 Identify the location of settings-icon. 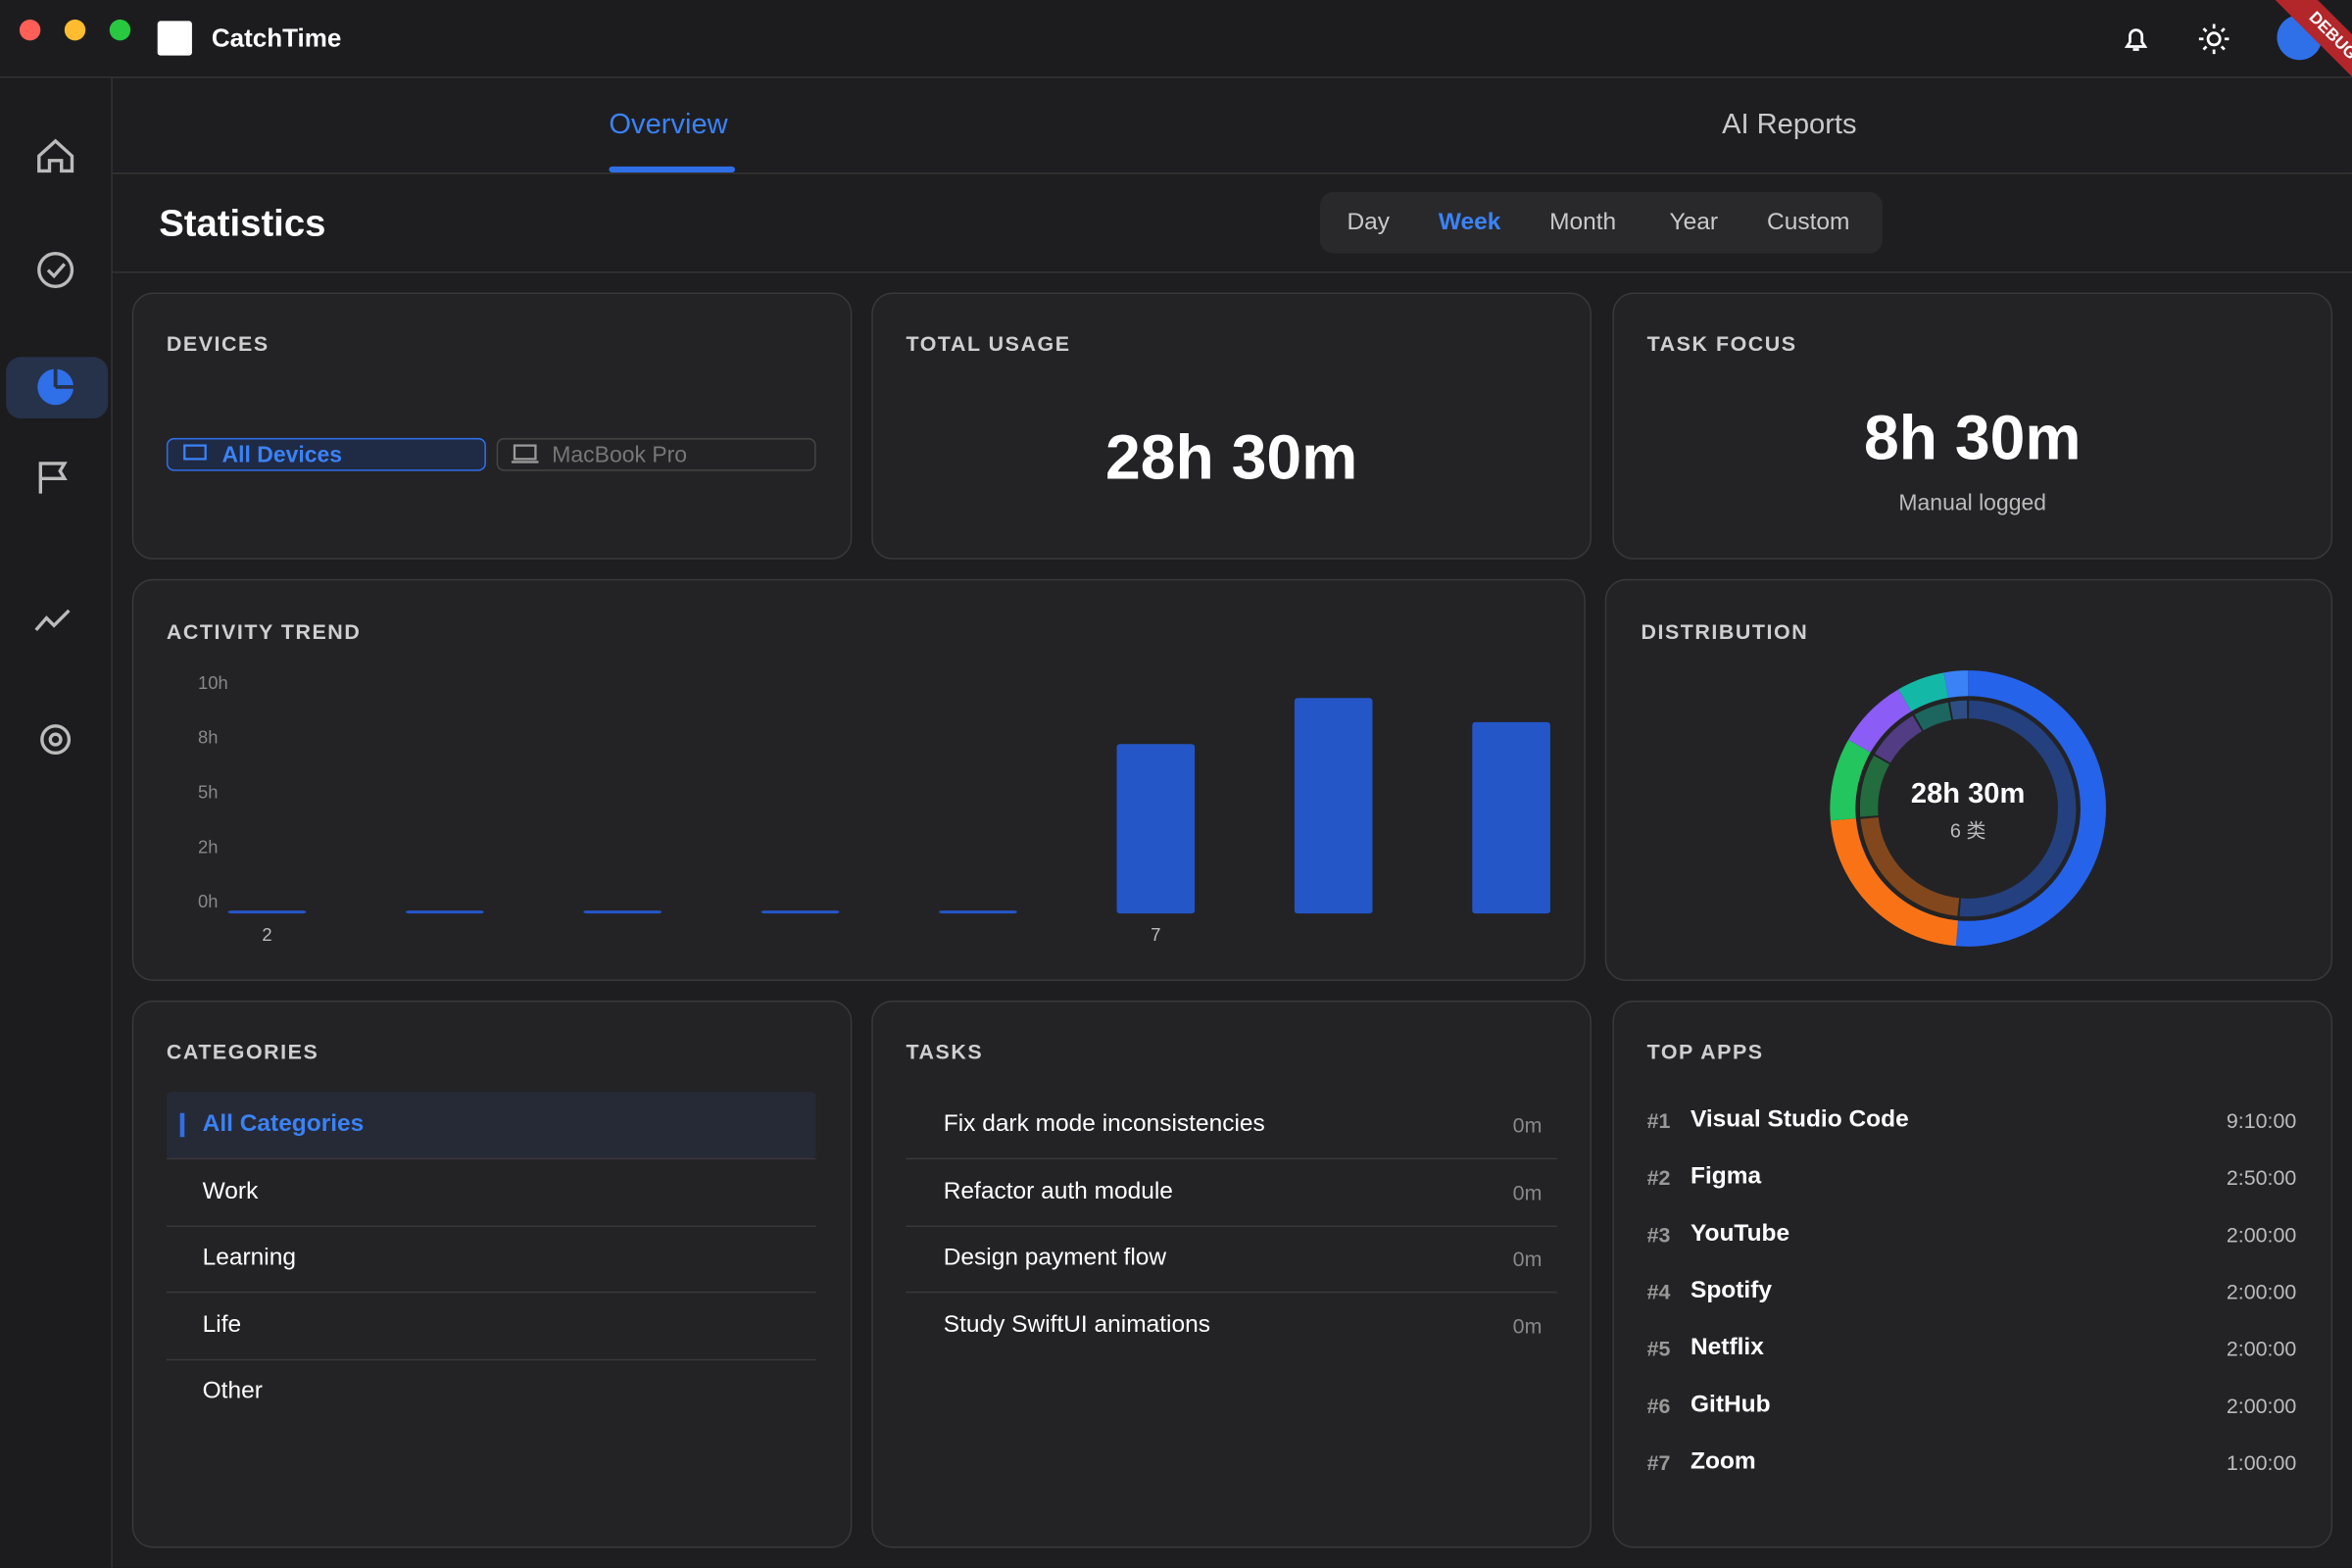
(56, 740).